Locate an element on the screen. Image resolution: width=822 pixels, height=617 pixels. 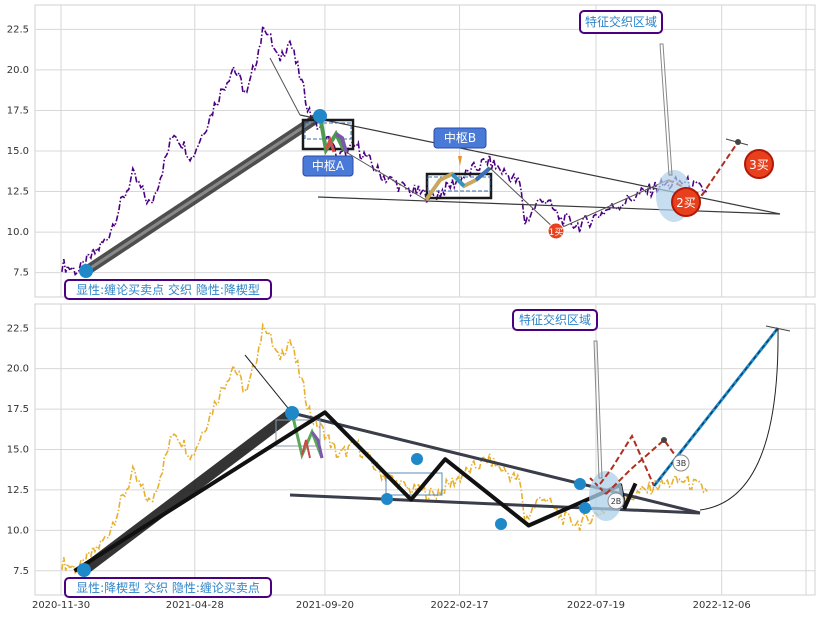
top-feature-zone-box is located at coordinates (621, 22).